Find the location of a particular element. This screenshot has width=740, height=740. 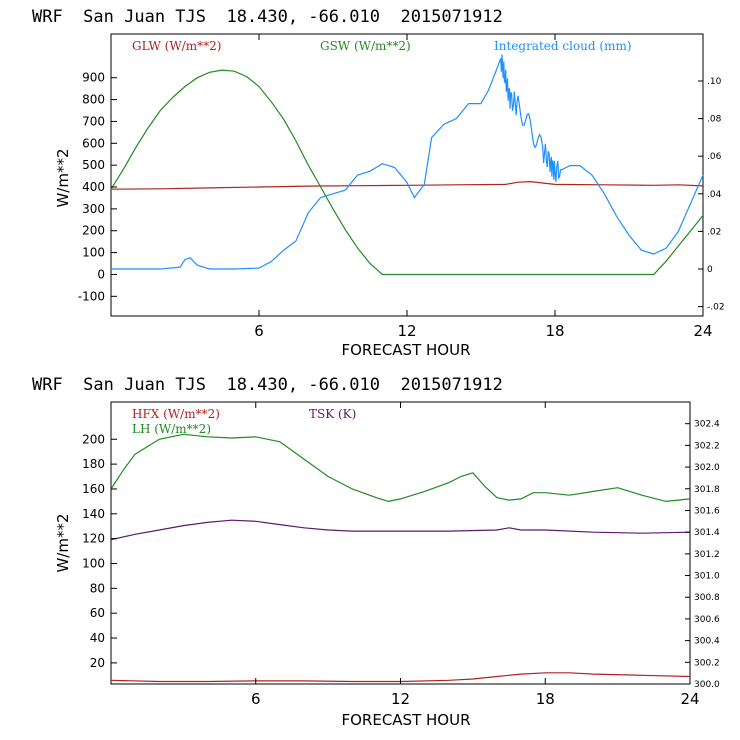

legend-tsk: TSK (K) is located at coordinates (332, 414).